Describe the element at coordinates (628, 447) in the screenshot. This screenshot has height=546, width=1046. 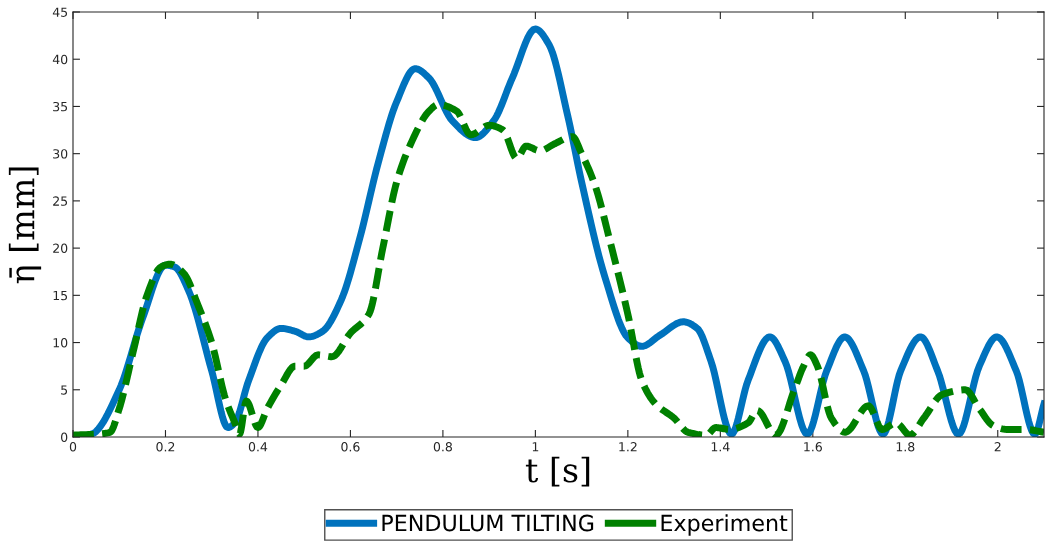
I see `x-tick-label: 1.2` at that location.